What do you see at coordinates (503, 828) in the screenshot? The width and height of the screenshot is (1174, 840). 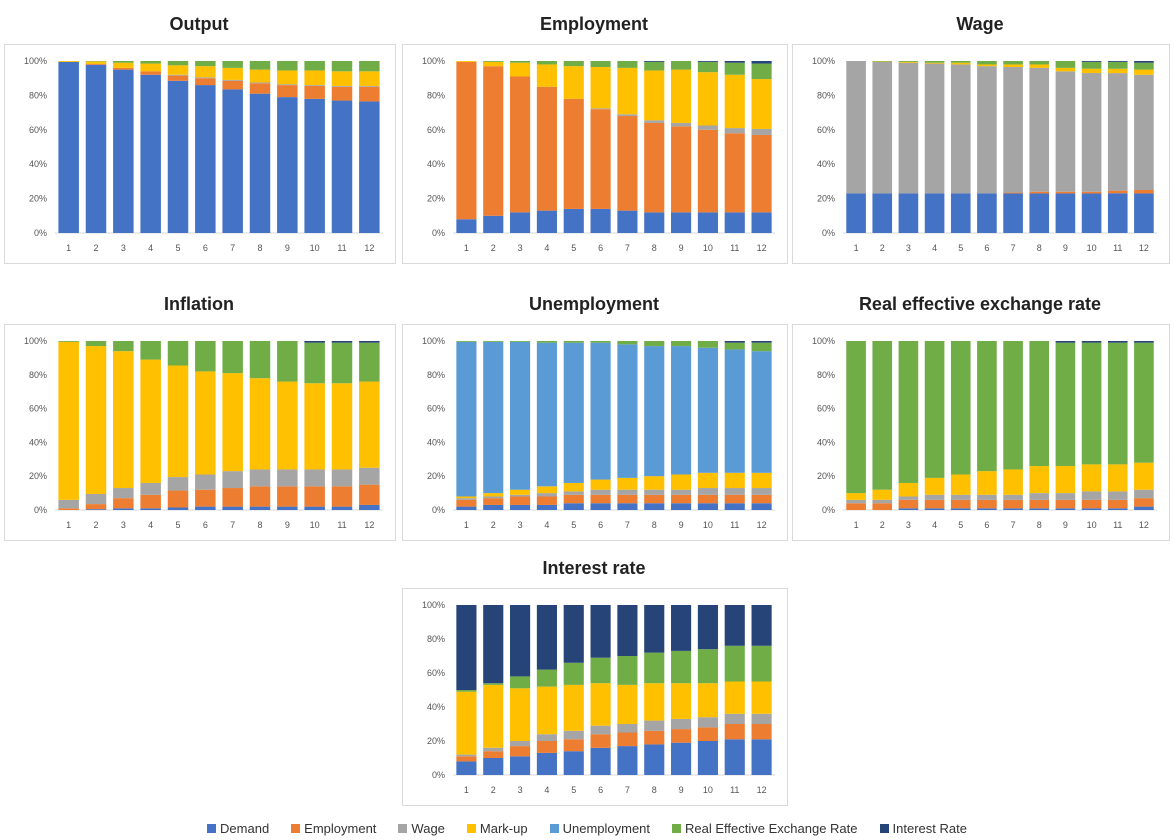 I see `legend-label: Mark-up` at bounding box center [503, 828].